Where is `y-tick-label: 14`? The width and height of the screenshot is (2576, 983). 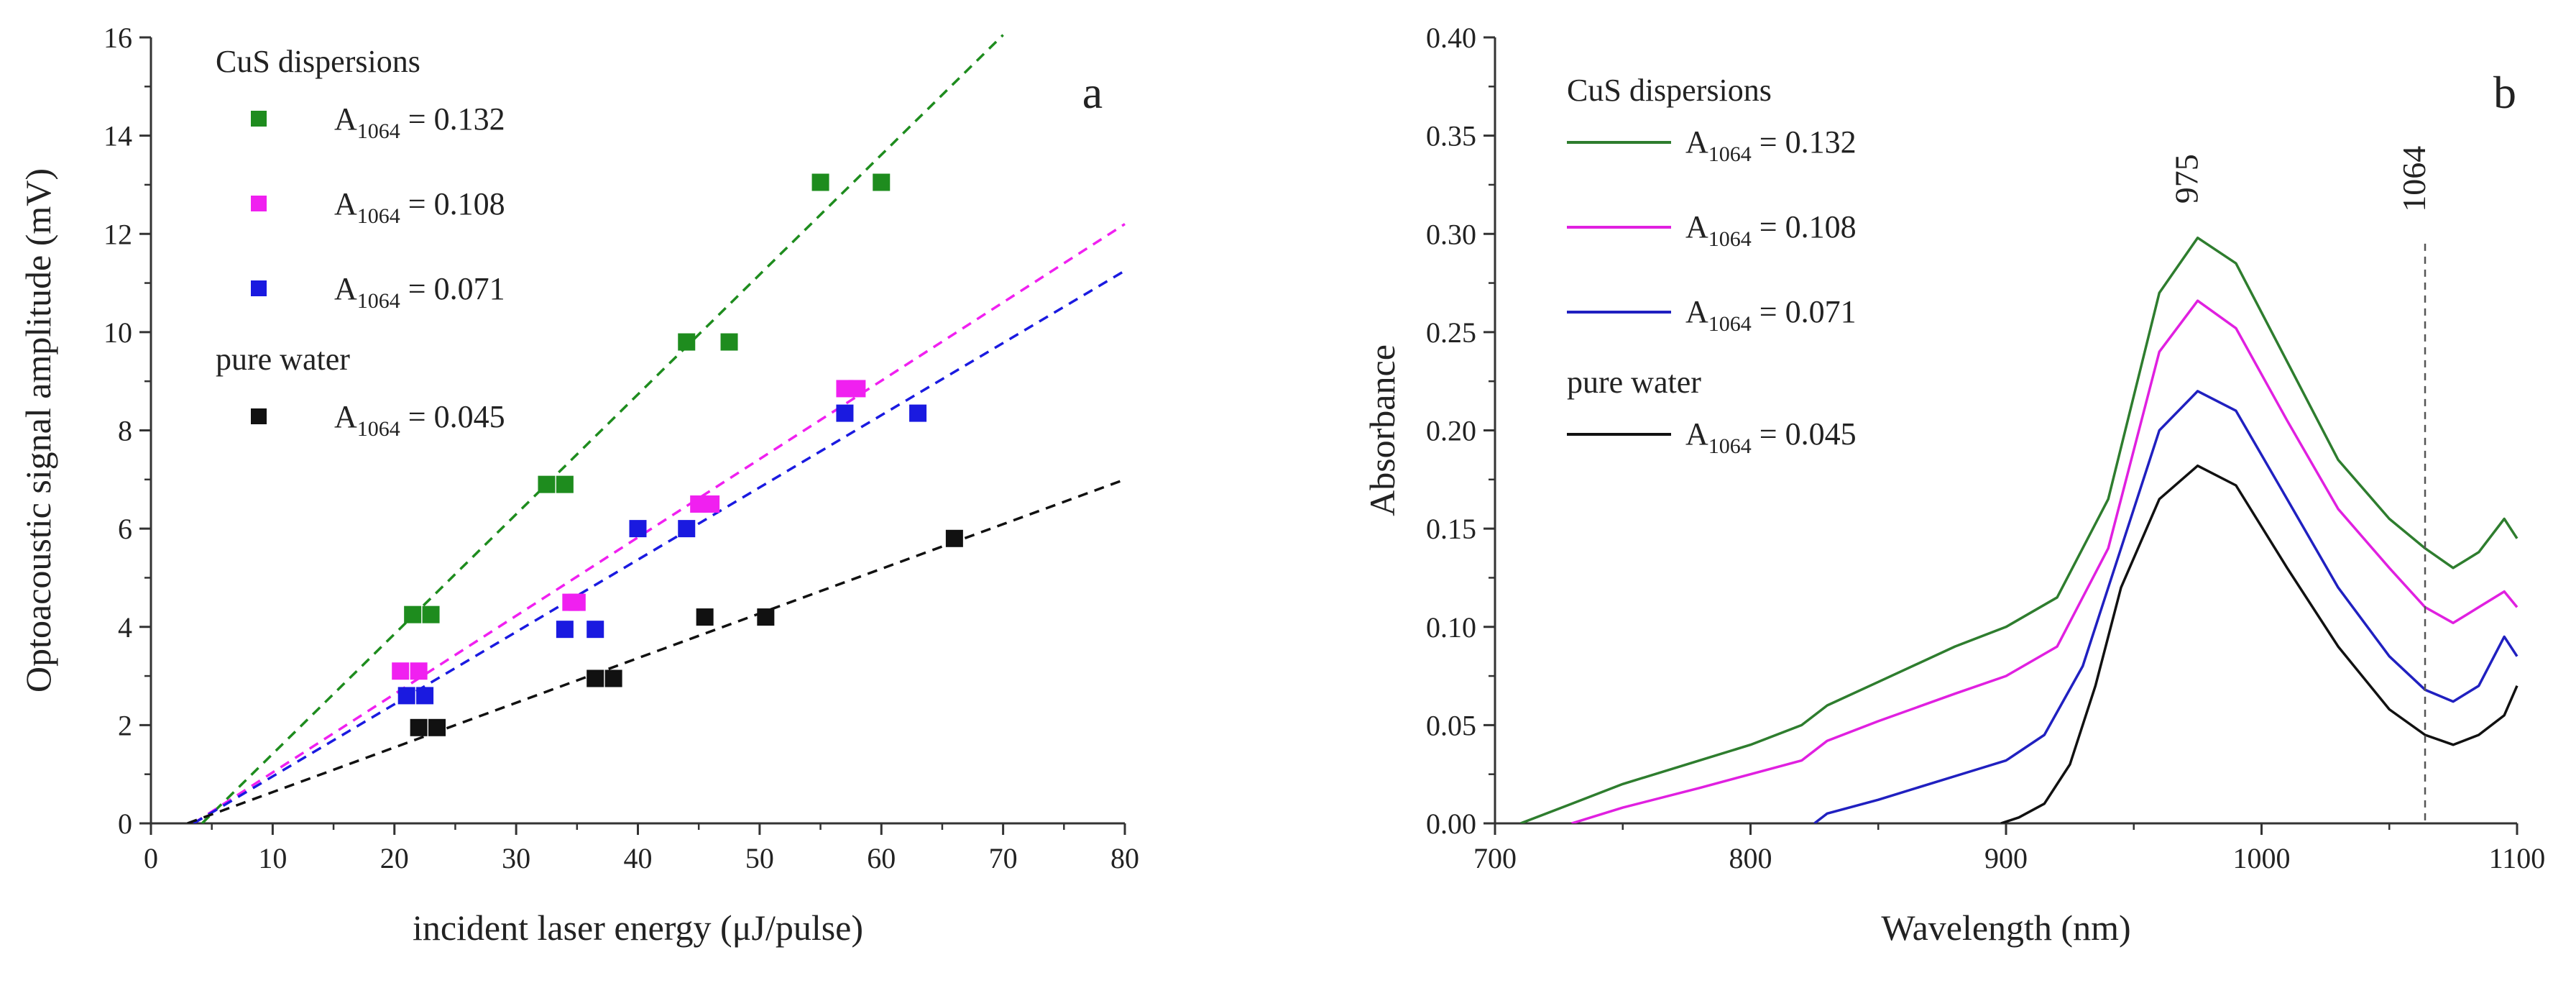 y-tick-label: 14 is located at coordinates (118, 136).